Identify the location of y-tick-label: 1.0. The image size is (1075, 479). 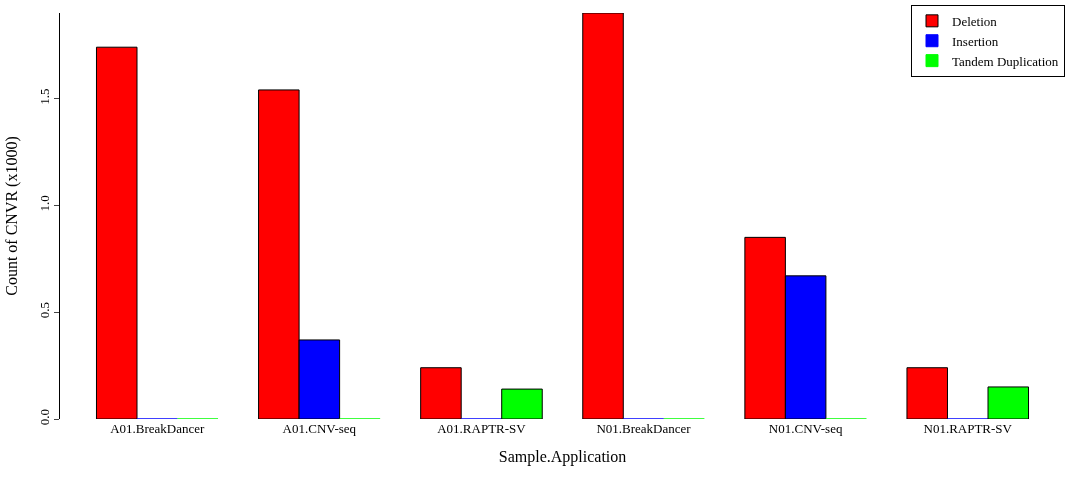
(44, 203).